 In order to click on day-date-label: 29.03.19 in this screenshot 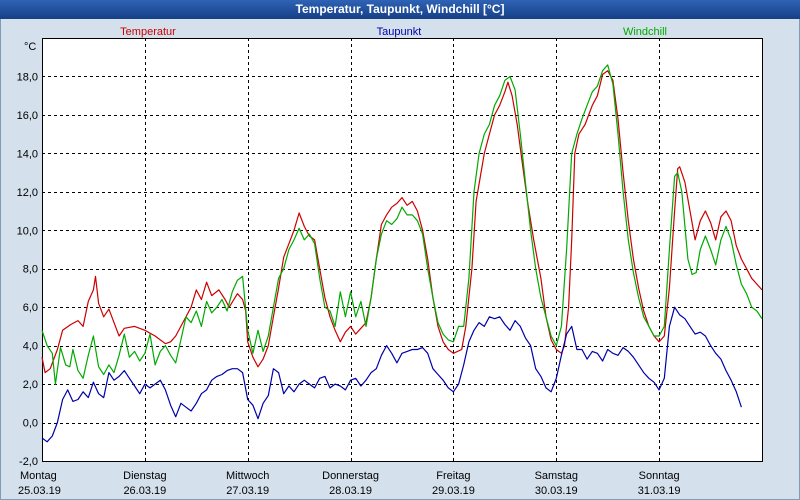, I will do `click(453, 491)`.